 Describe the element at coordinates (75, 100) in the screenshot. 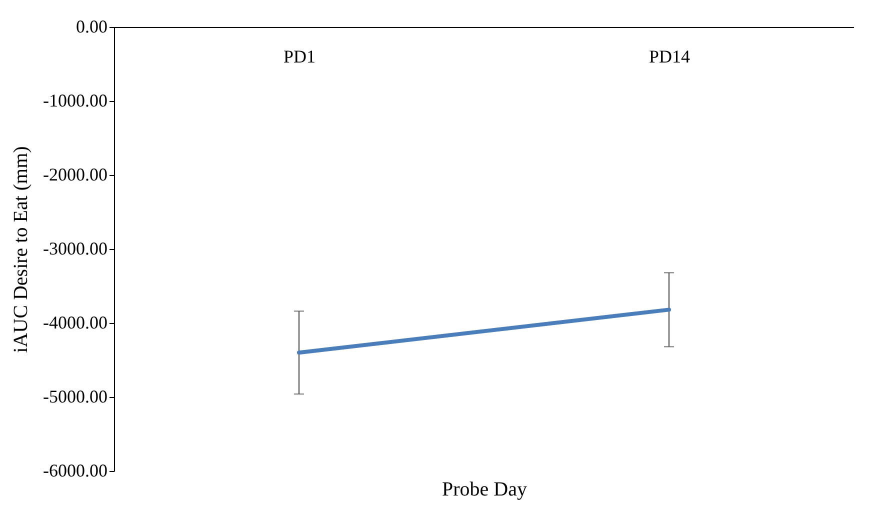

I see `y-tick-label: -1000.00` at that location.